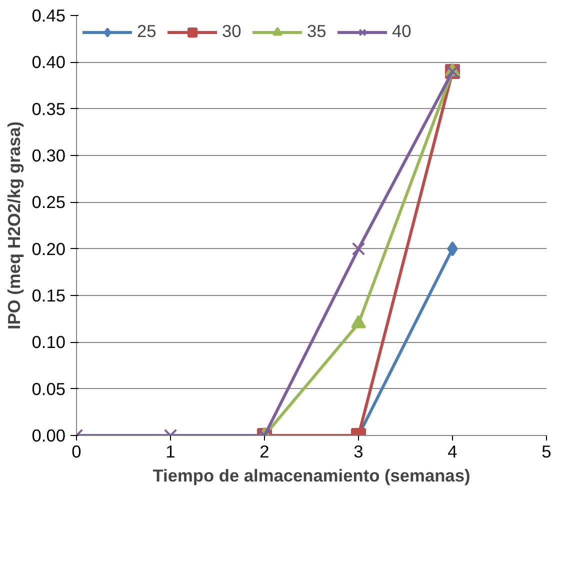 This screenshot has width=585, height=575. What do you see at coordinates (232, 31) in the screenshot?
I see `legend-label: 30` at bounding box center [232, 31].